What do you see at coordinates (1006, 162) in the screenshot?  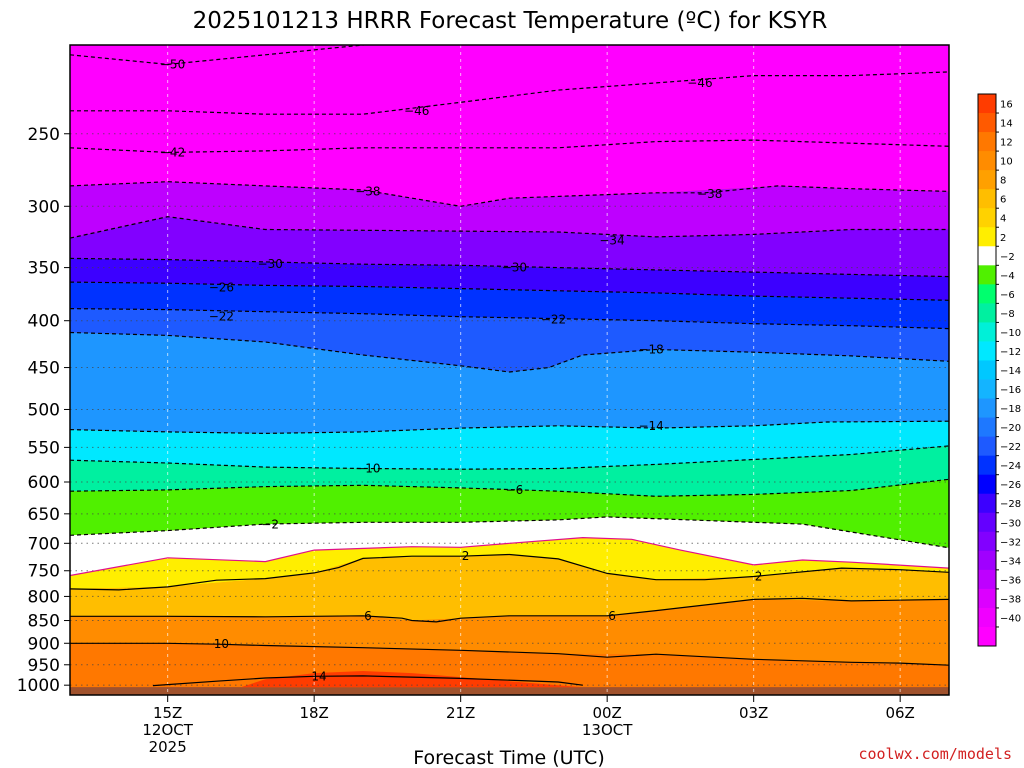 I see `colorbar-label-10: 10` at bounding box center [1006, 162].